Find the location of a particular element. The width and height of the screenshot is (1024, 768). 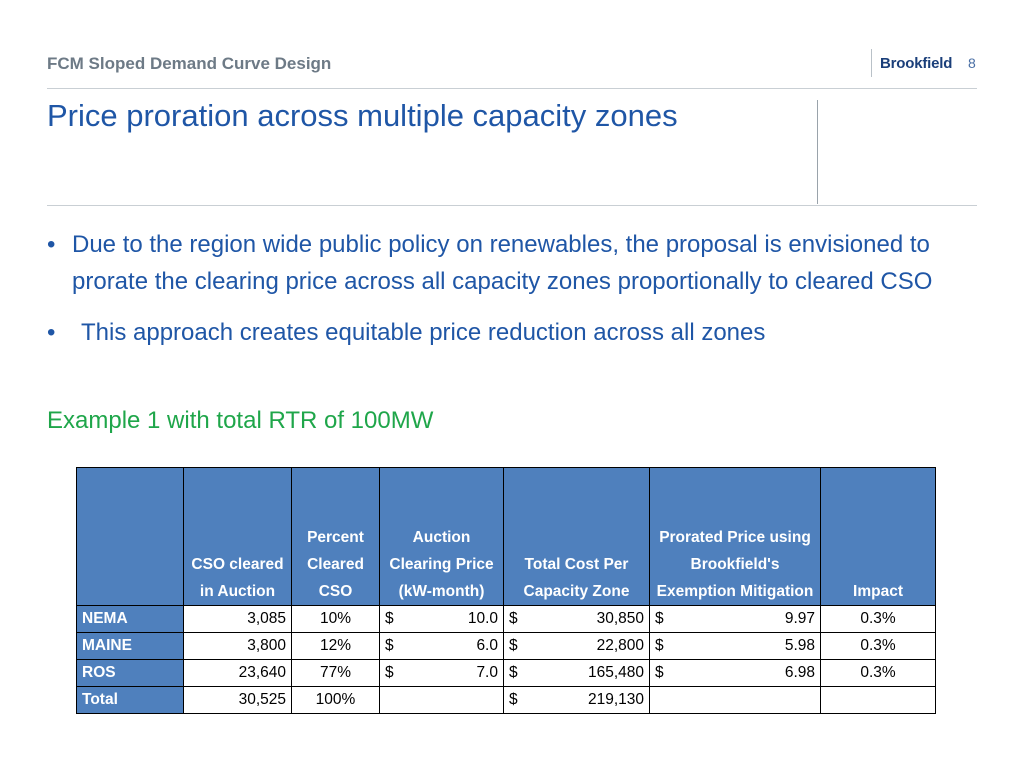

column-header-percent: Percent Cleared CSO is located at coordinates (335, 536).